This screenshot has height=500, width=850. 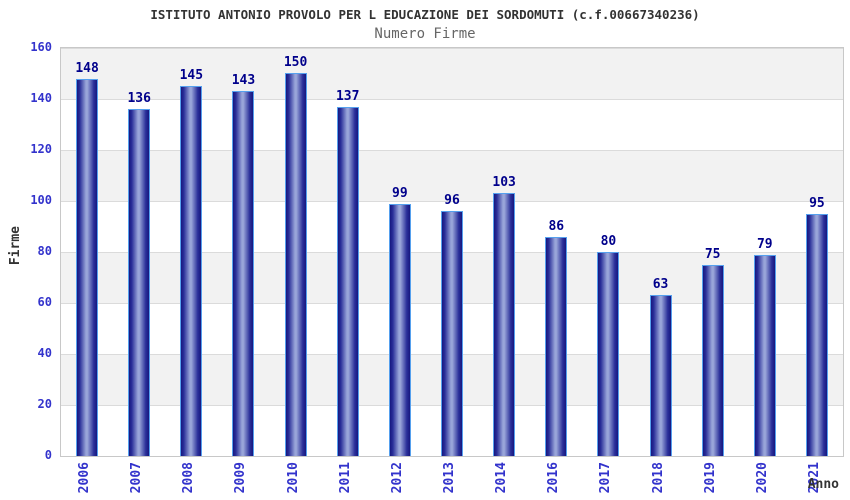 What do you see at coordinates (762, 478) in the screenshot?
I see `x-tick-label-2020: 2020` at bounding box center [762, 478].